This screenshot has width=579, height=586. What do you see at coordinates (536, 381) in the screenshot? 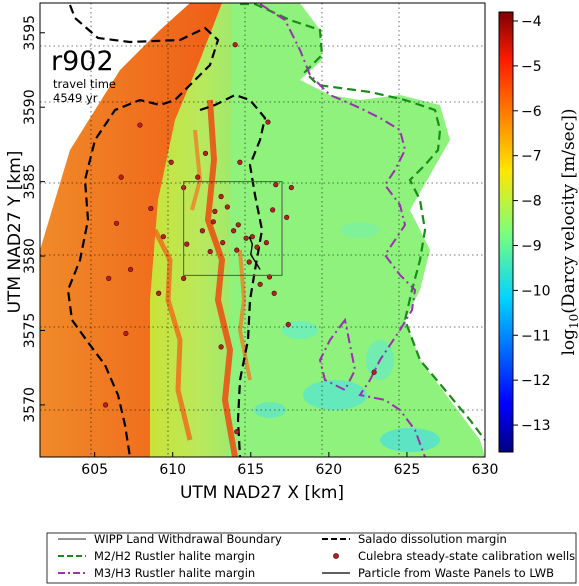
I see `colorbar-tick-label: −12` at bounding box center [536, 381].